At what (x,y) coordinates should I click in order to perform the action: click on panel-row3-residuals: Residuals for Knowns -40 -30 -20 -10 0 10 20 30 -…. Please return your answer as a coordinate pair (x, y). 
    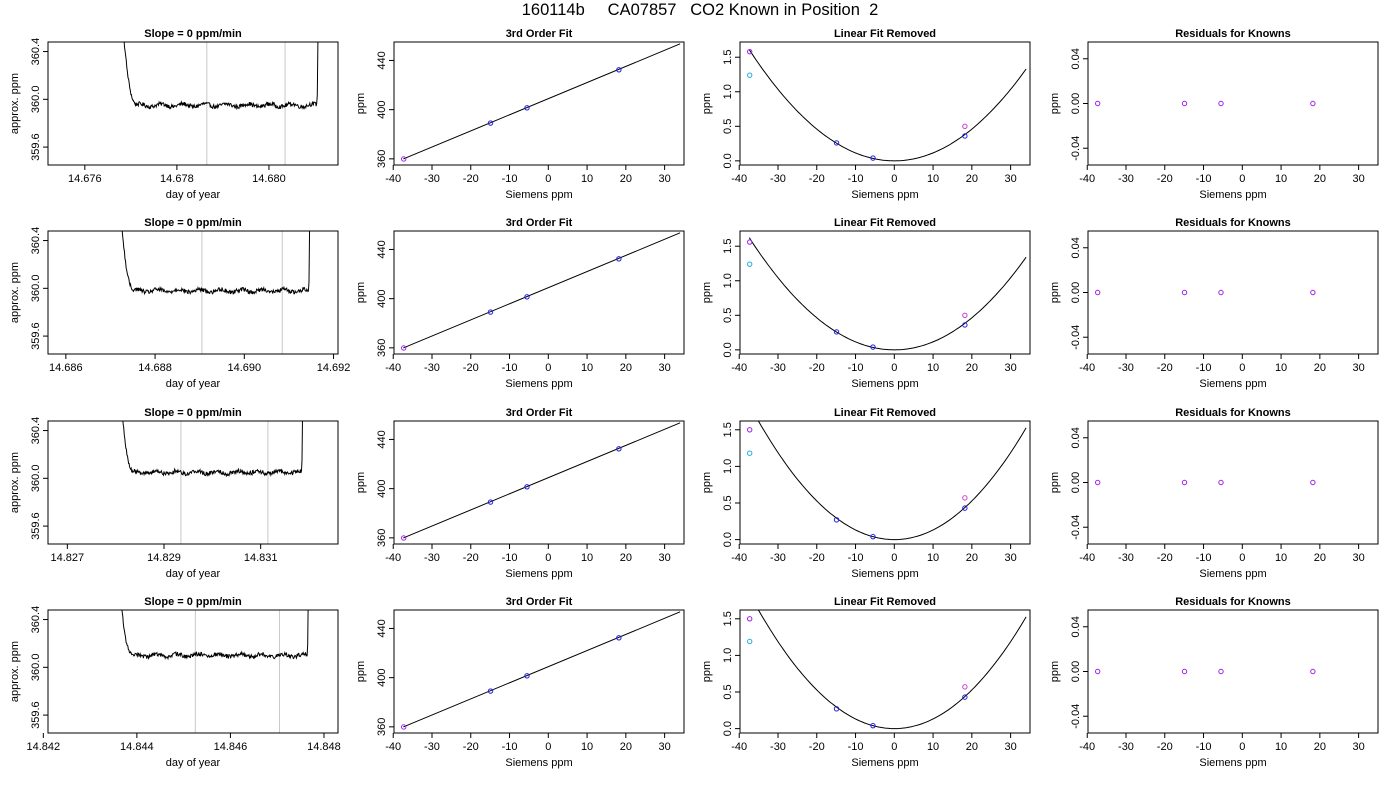
    Looking at the image, I should click on (1214, 493).